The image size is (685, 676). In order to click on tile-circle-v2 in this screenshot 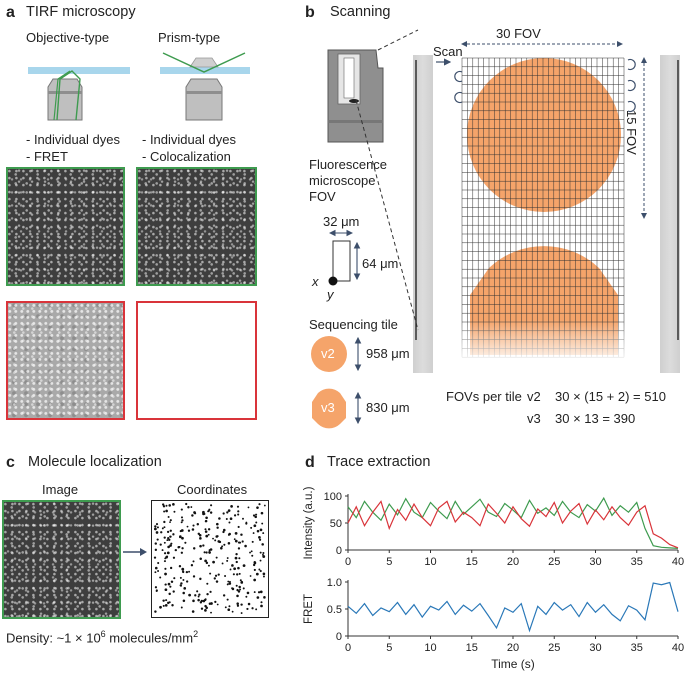, I will do `click(544, 135)`.